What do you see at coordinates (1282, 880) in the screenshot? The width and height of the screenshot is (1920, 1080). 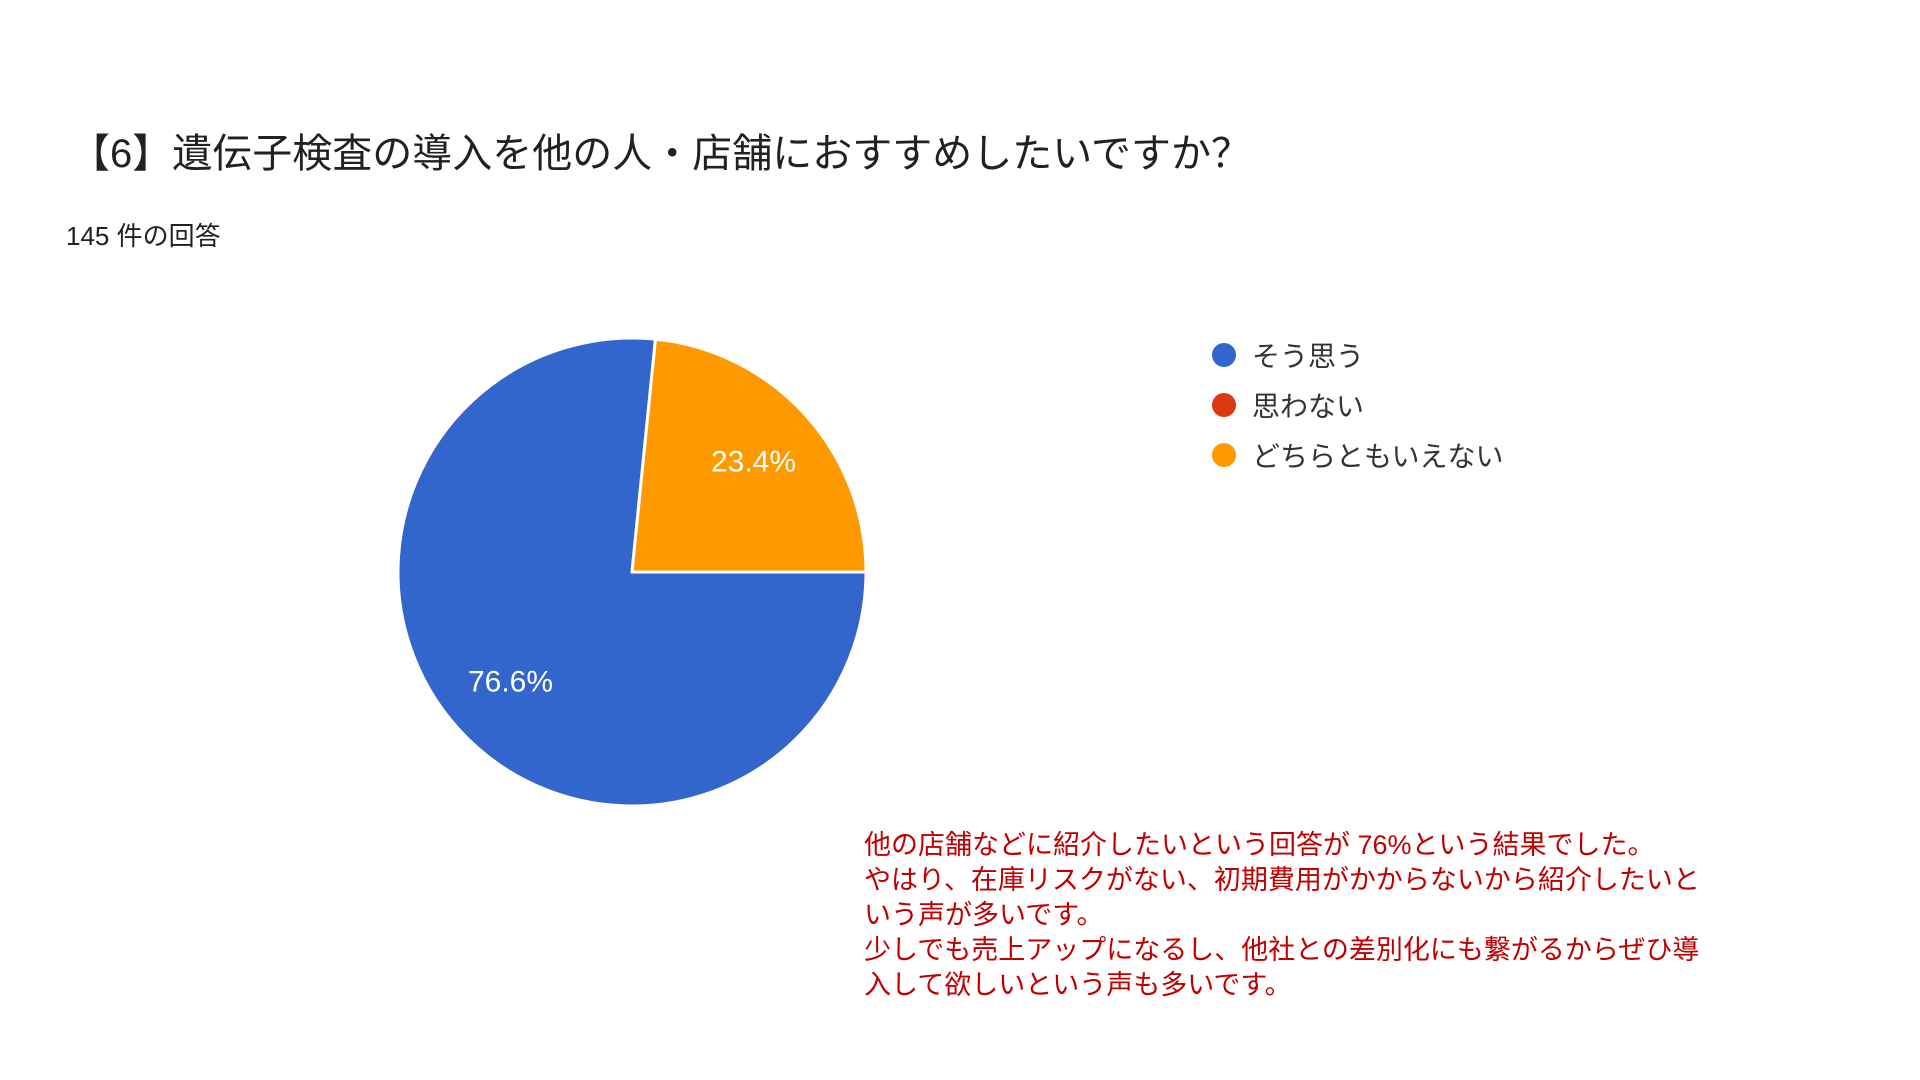 I see `annotation-line: やはり、在庫リスクがない、初期費用がかからないから紹介したいと` at bounding box center [1282, 880].